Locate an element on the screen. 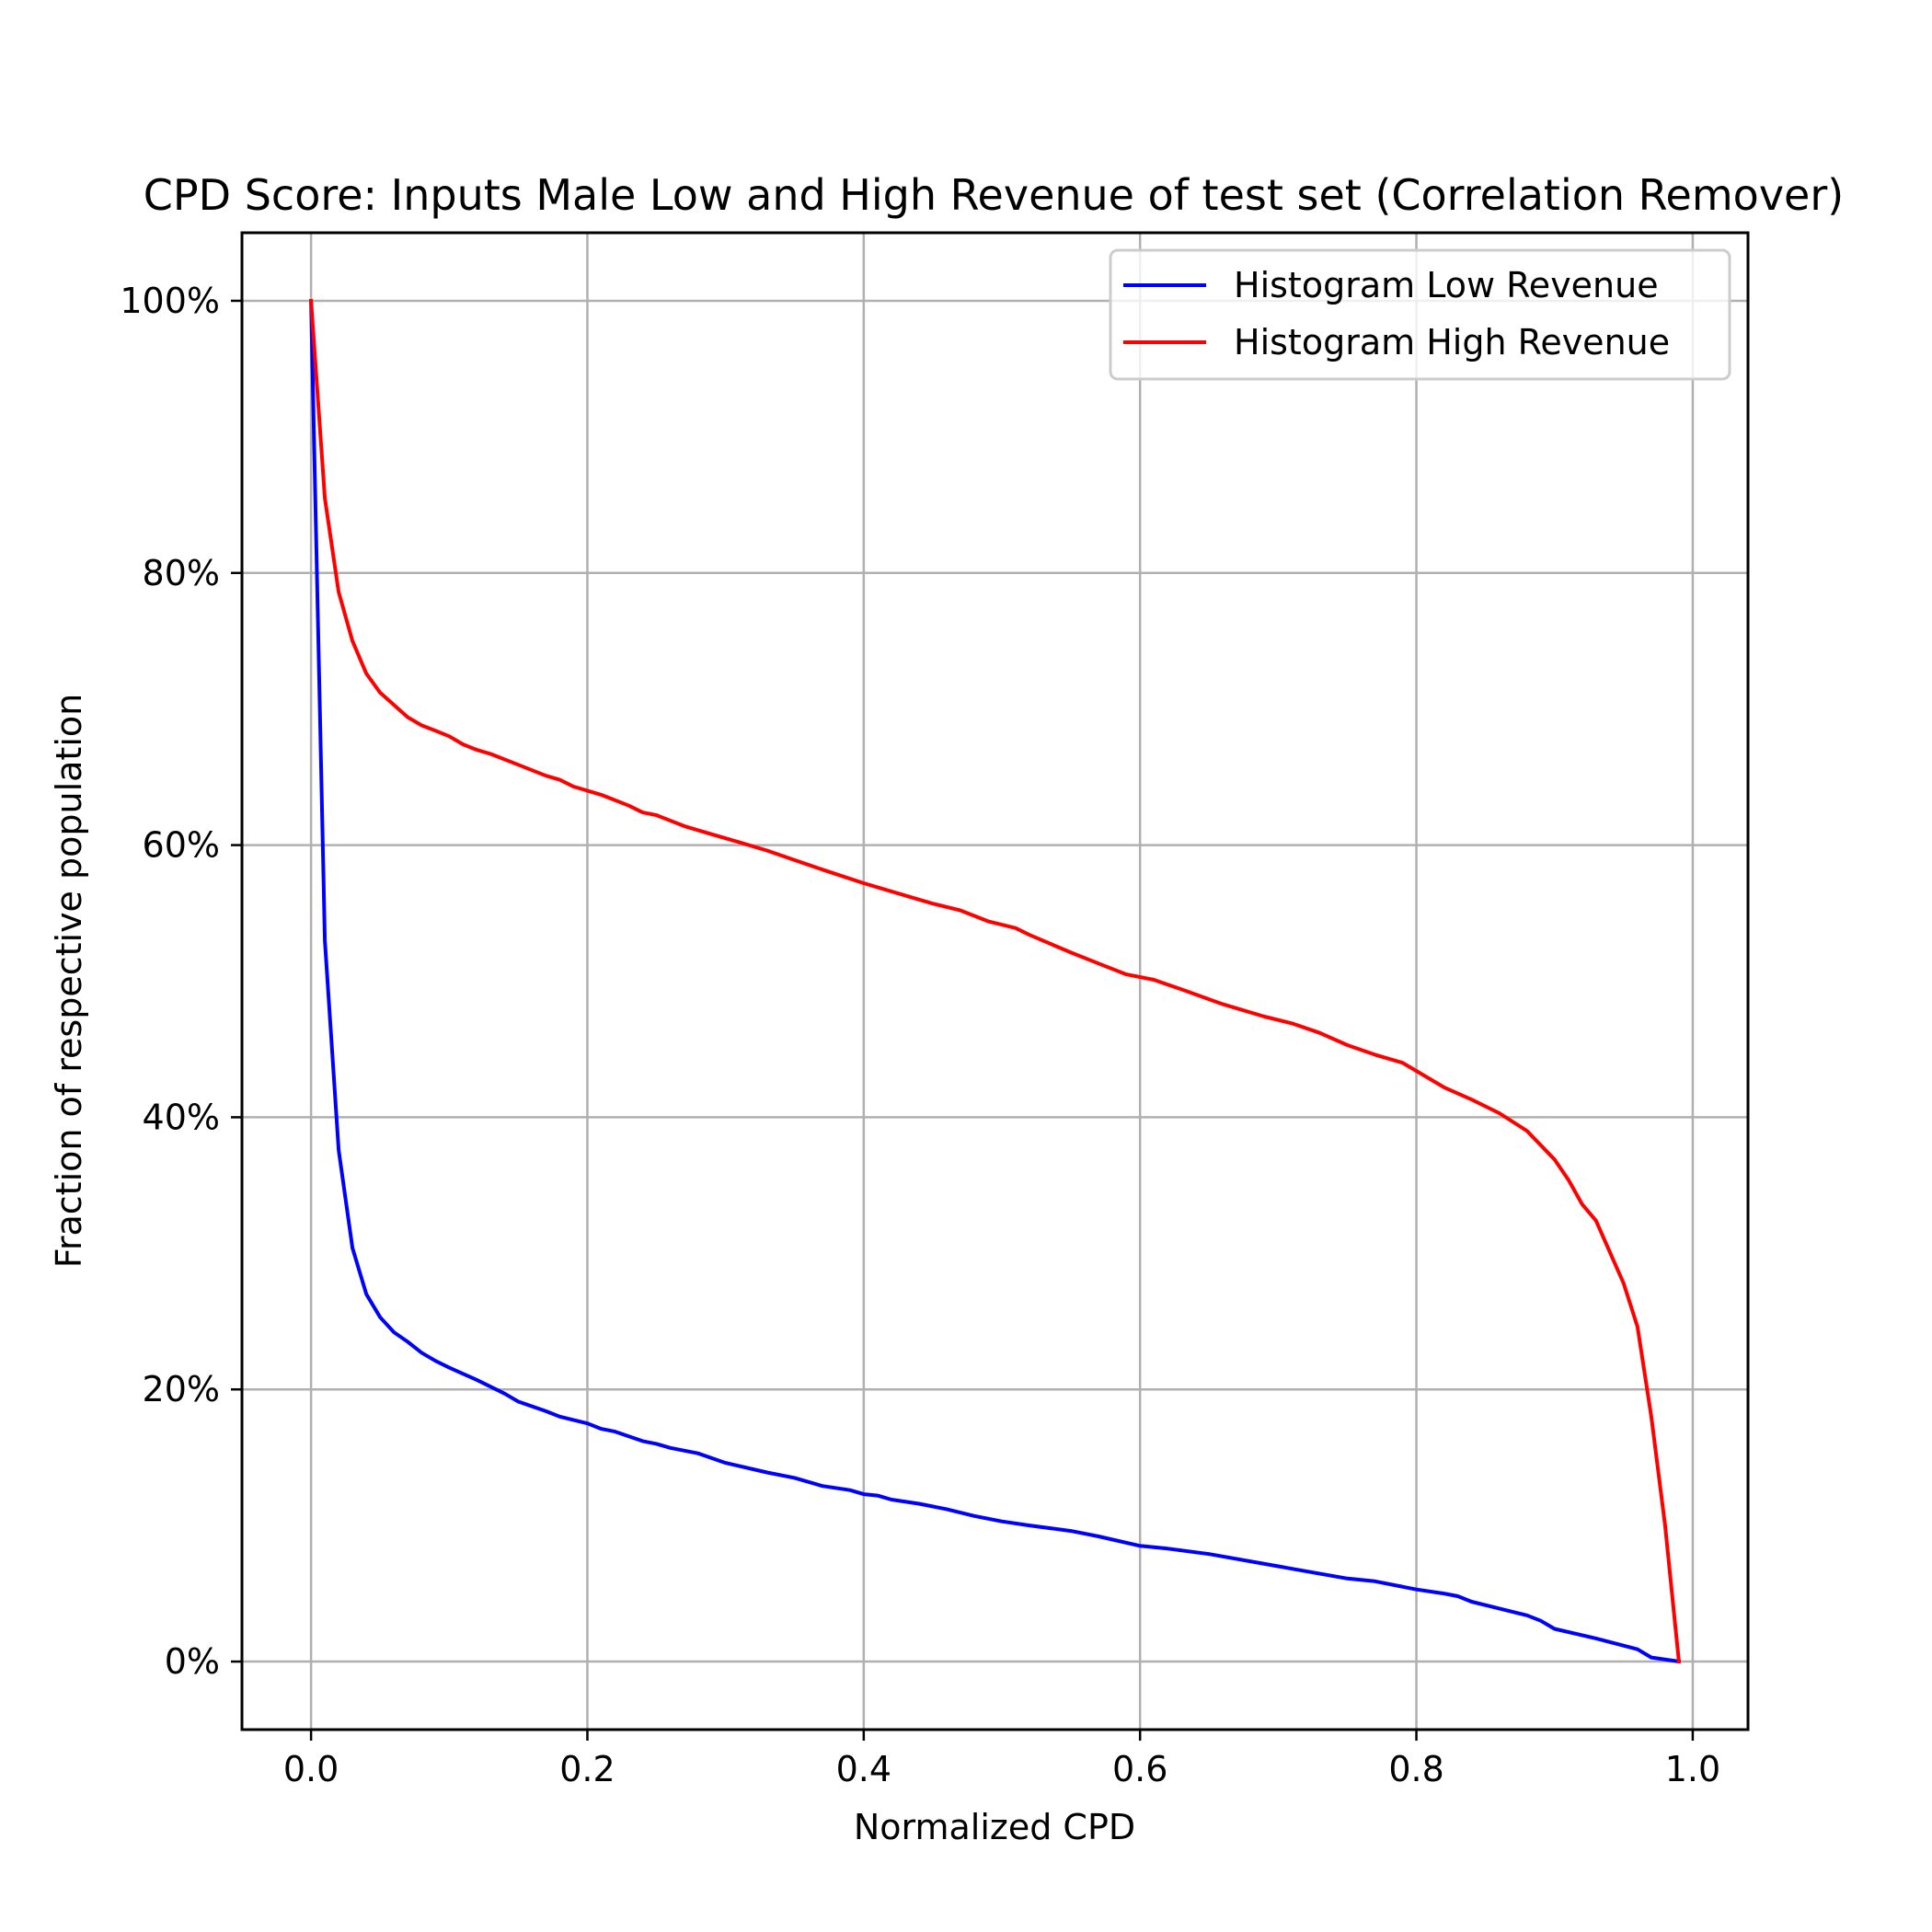  x-tick-label: 1.0 is located at coordinates (1692, 1769).